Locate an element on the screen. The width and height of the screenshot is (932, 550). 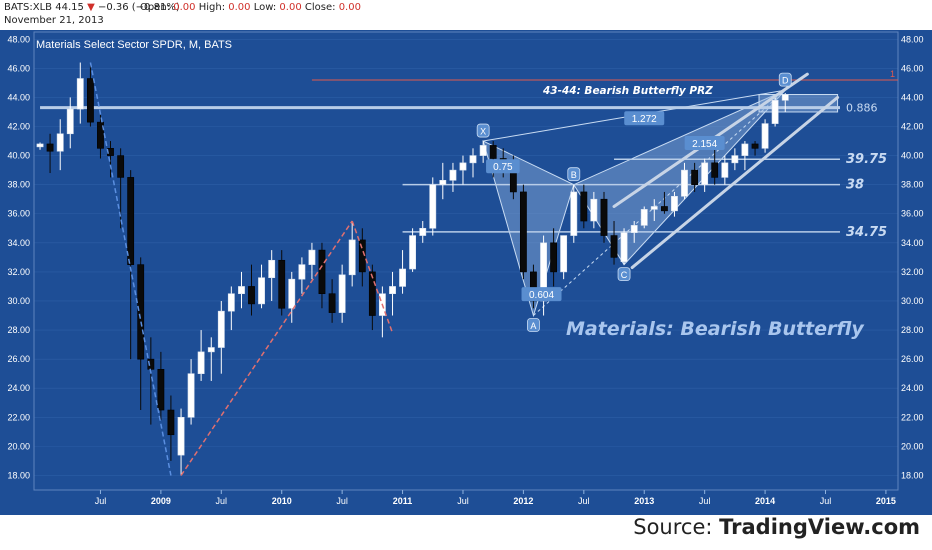
symbol: BATS:XLB is located at coordinates (28, 7).